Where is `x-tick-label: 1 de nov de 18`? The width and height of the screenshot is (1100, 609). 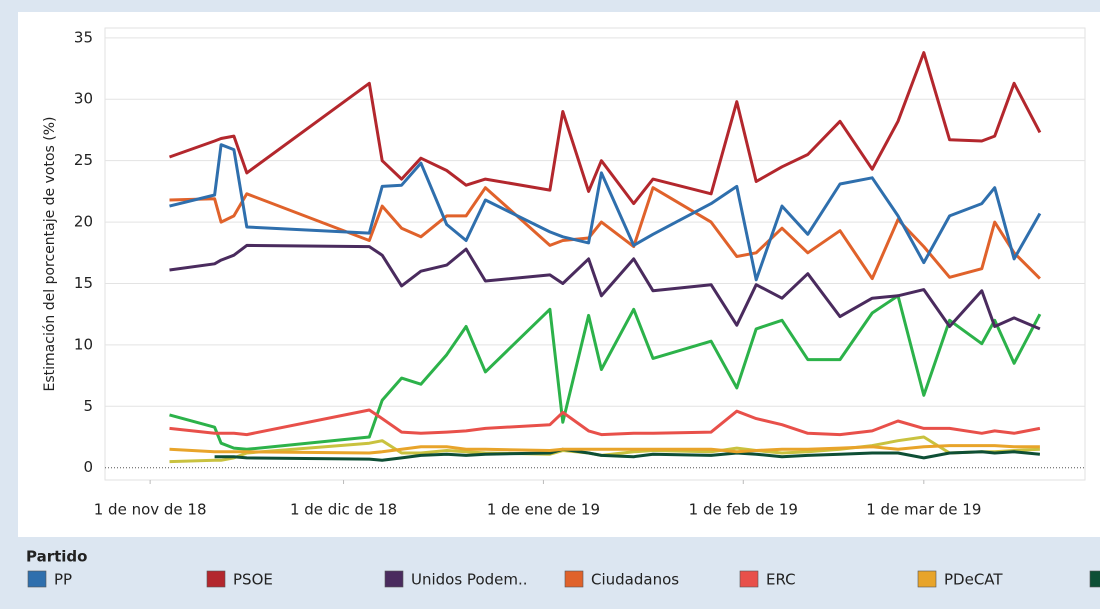
x-tick-label: 1 de nov de 18 is located at coordinates (150, 510).